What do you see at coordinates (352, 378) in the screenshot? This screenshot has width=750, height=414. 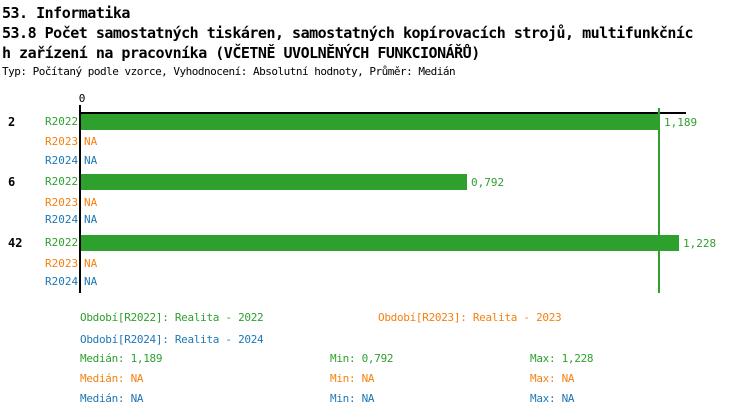 I see `stat-min-r2023: Min: NA` at bounding box center [352, 378].